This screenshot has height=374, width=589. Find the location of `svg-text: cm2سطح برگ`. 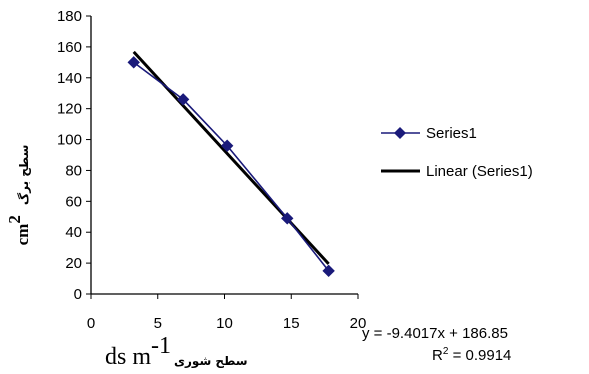

svg-text: cm2سطح برگ is located at coordinates (18, 195).